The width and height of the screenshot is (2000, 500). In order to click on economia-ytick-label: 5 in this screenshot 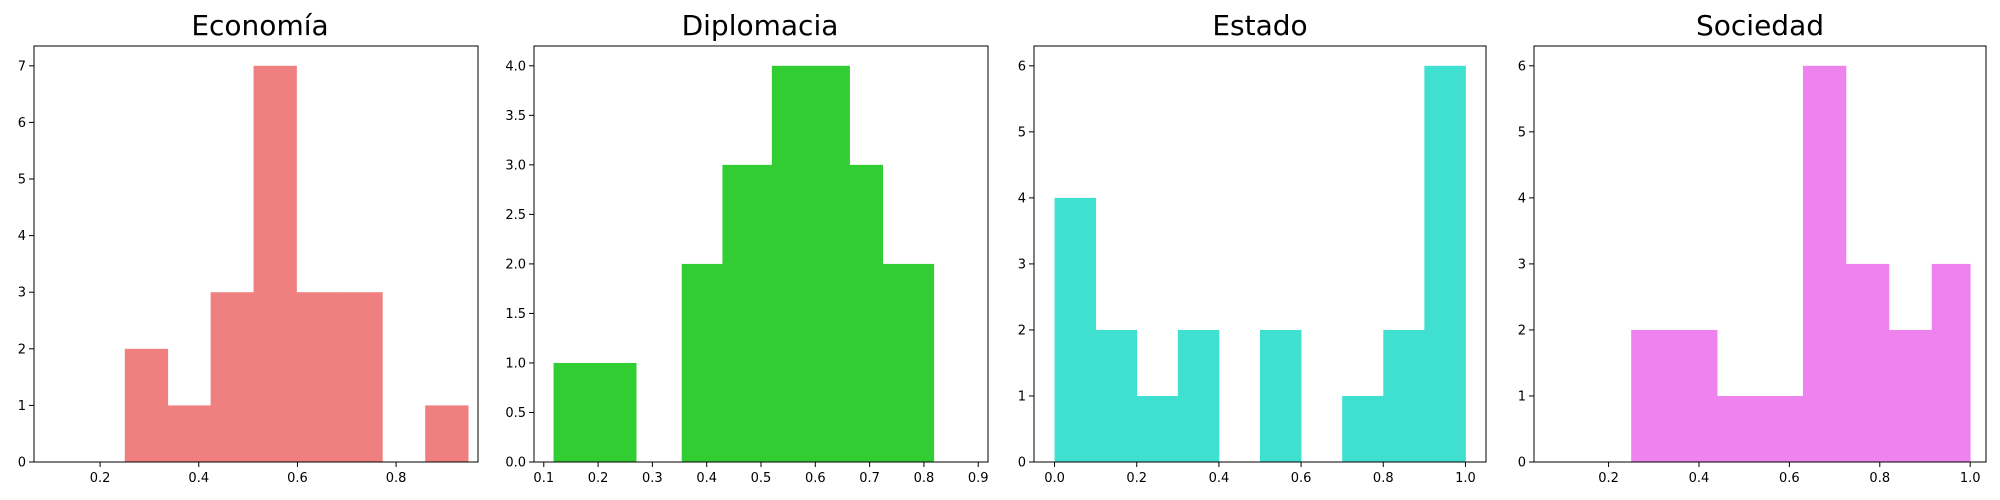, I will do `click(22, 180)`.